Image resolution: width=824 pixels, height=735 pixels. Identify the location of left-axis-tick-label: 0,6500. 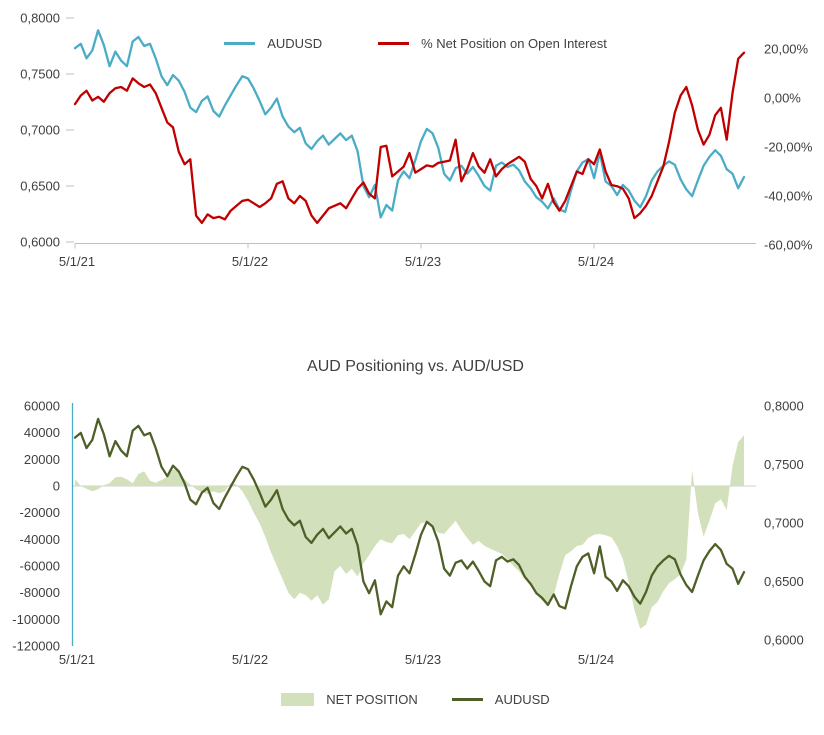
(40, 186).